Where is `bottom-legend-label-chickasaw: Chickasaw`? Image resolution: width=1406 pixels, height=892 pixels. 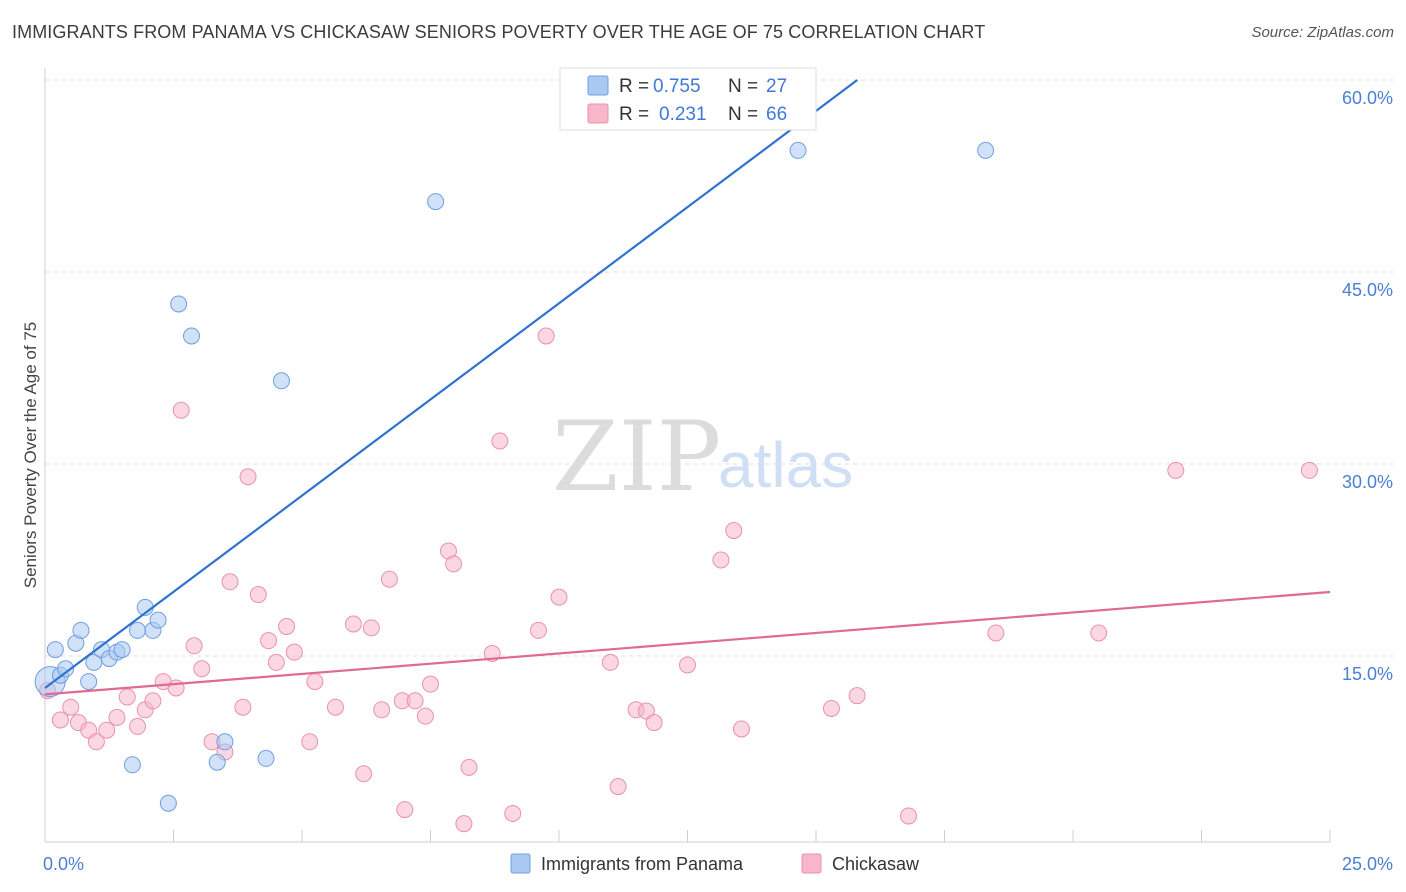 bottom-legend-label-chickasaw: Chickasaw is located at coordinates (876, 864).